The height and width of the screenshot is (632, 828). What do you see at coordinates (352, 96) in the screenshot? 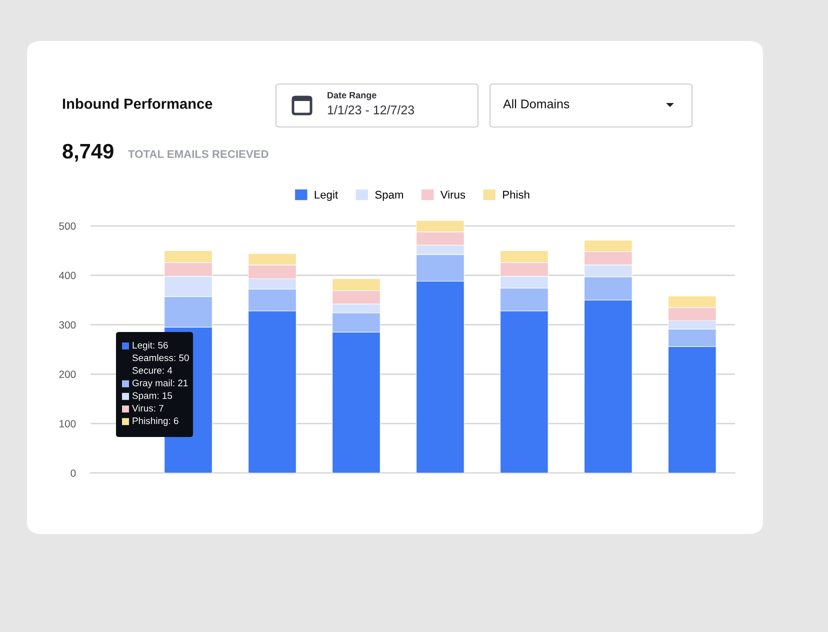
I see `text: Date Range` at bounding box center [352, 96].